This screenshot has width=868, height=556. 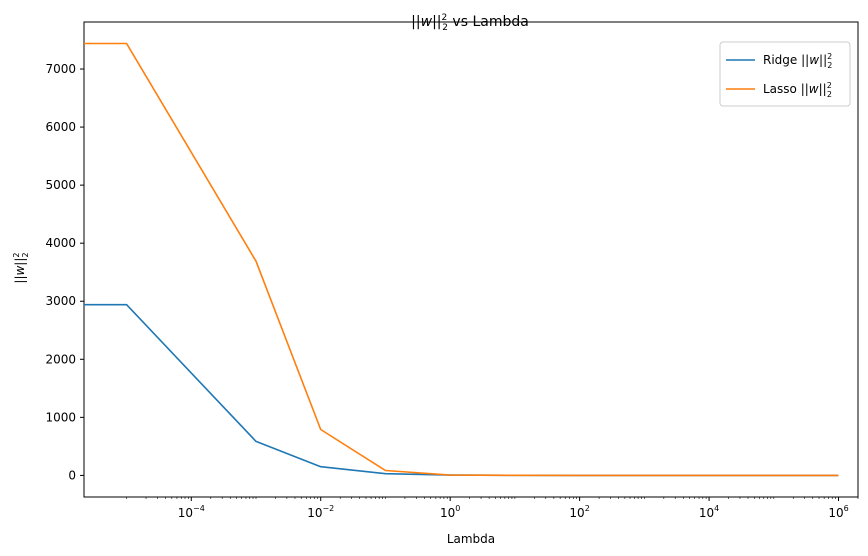 What do you see at coordinates (320, 512) in the screenshot?
I see `x-tick-label: 10⁻²` at bounding box center [320, 512].